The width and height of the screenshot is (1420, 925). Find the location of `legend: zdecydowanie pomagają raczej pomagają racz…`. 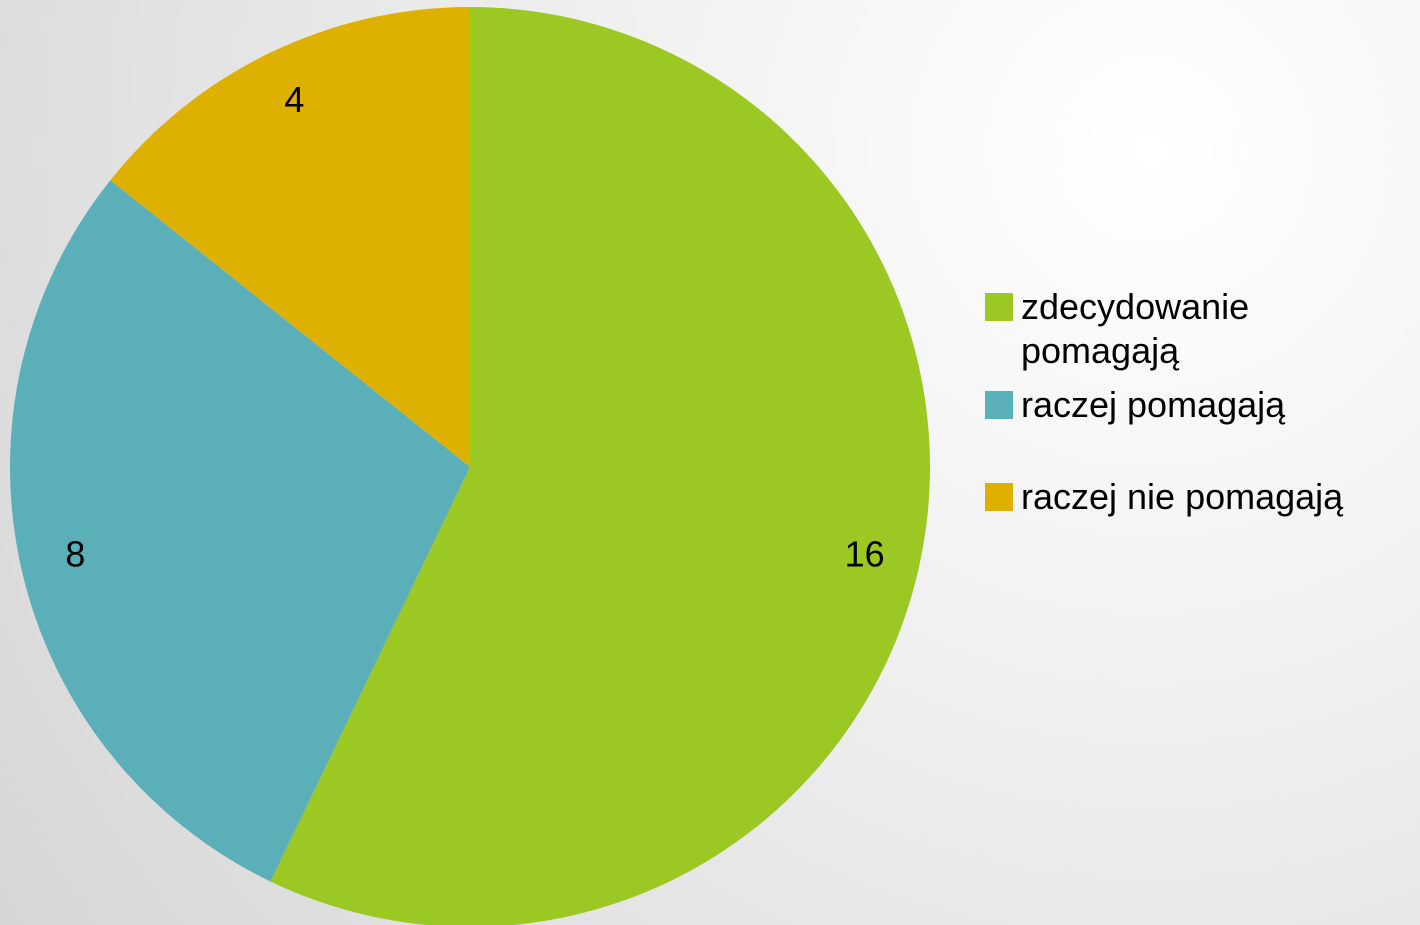

legend: zdecydowanie pomagają raczej pomagają racz… is located at coordinates (1164, 415).